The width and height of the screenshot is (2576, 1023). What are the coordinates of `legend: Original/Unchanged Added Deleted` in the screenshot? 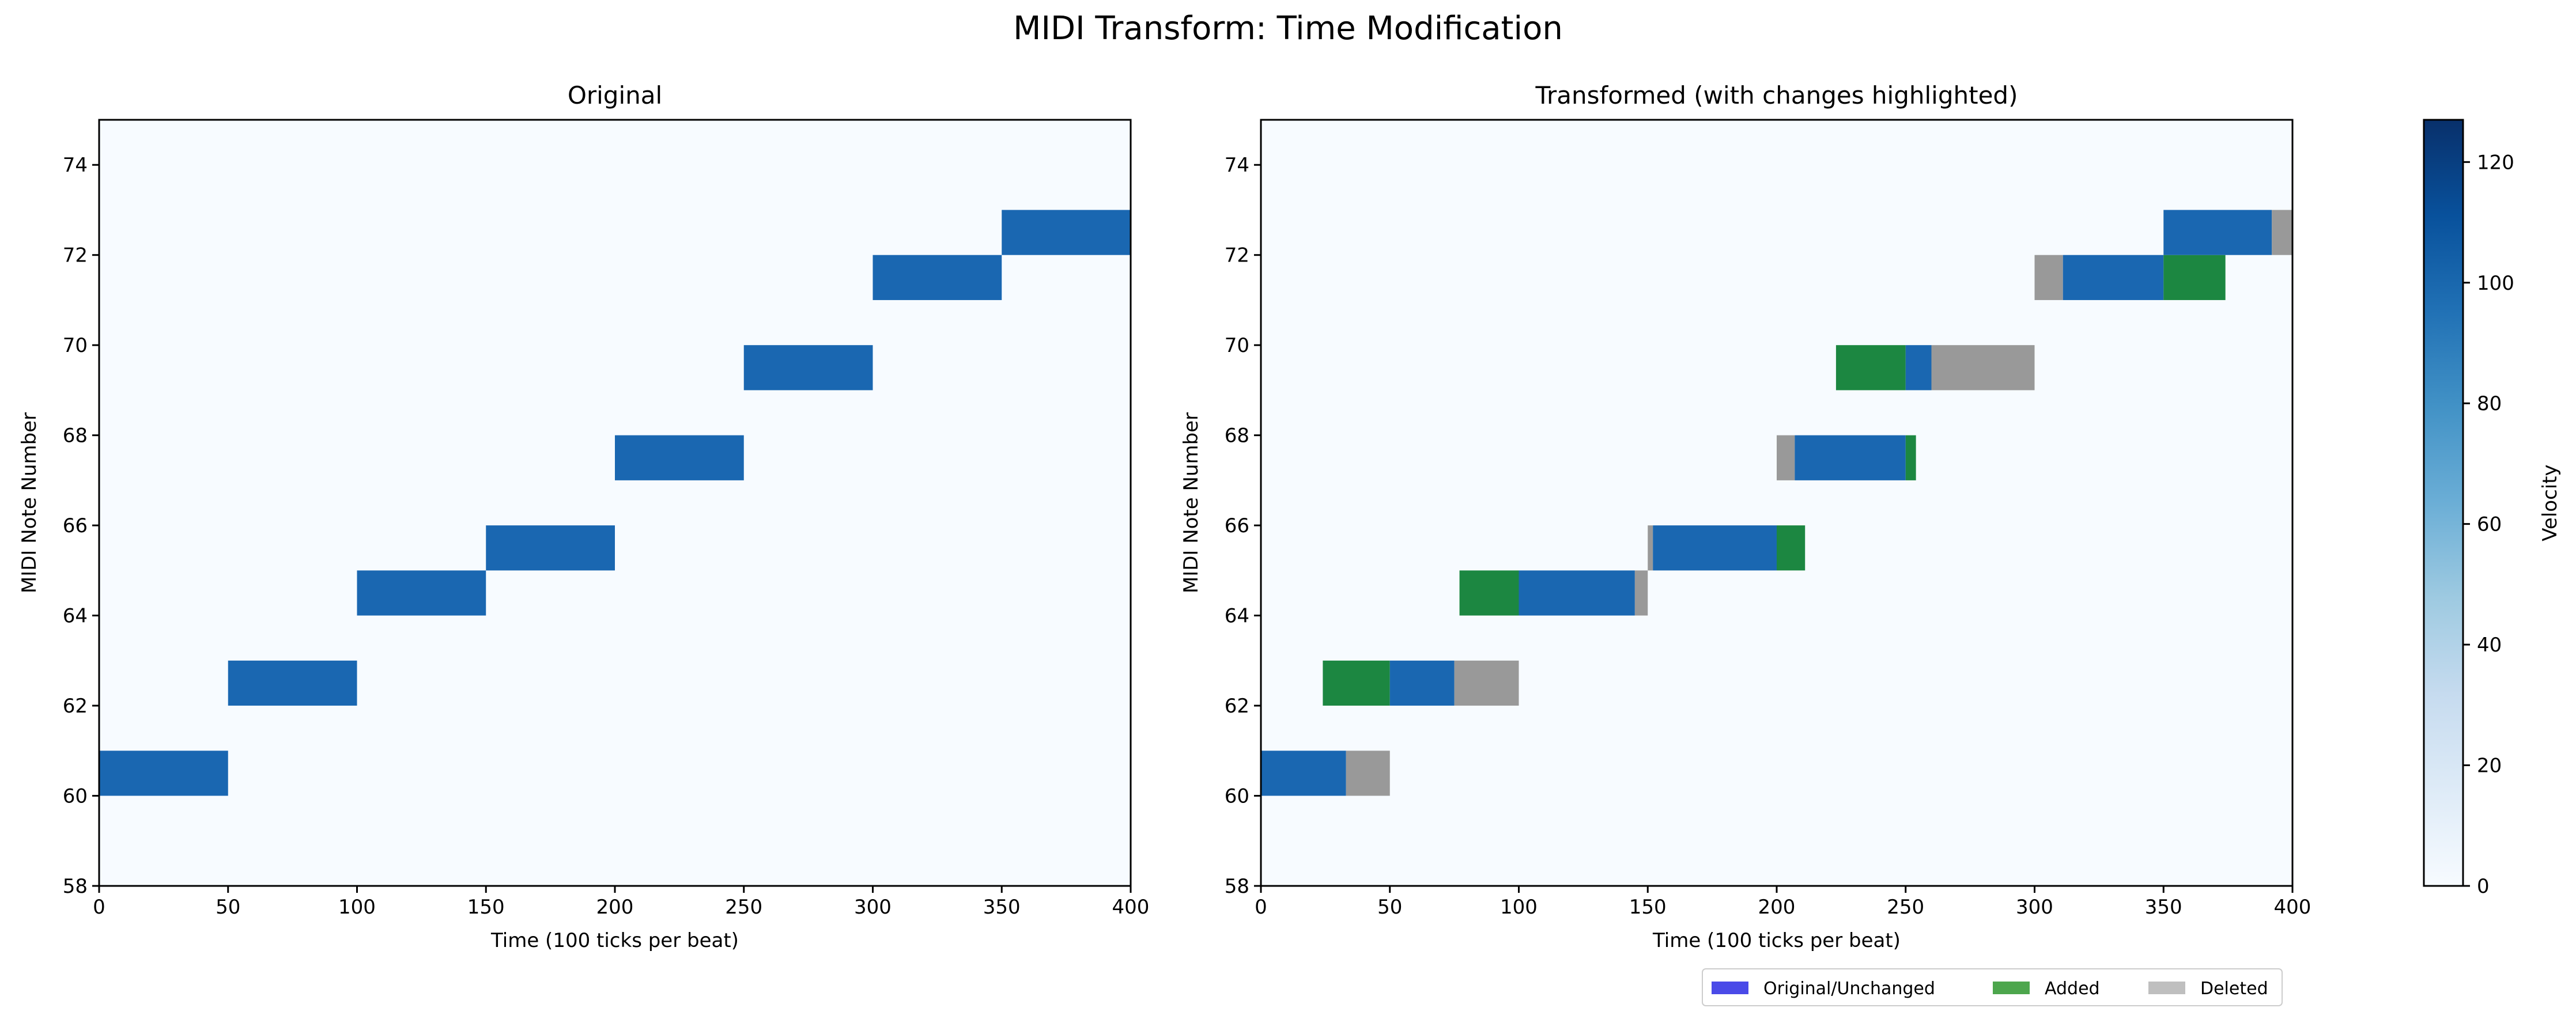 It's located at (1993, 987).